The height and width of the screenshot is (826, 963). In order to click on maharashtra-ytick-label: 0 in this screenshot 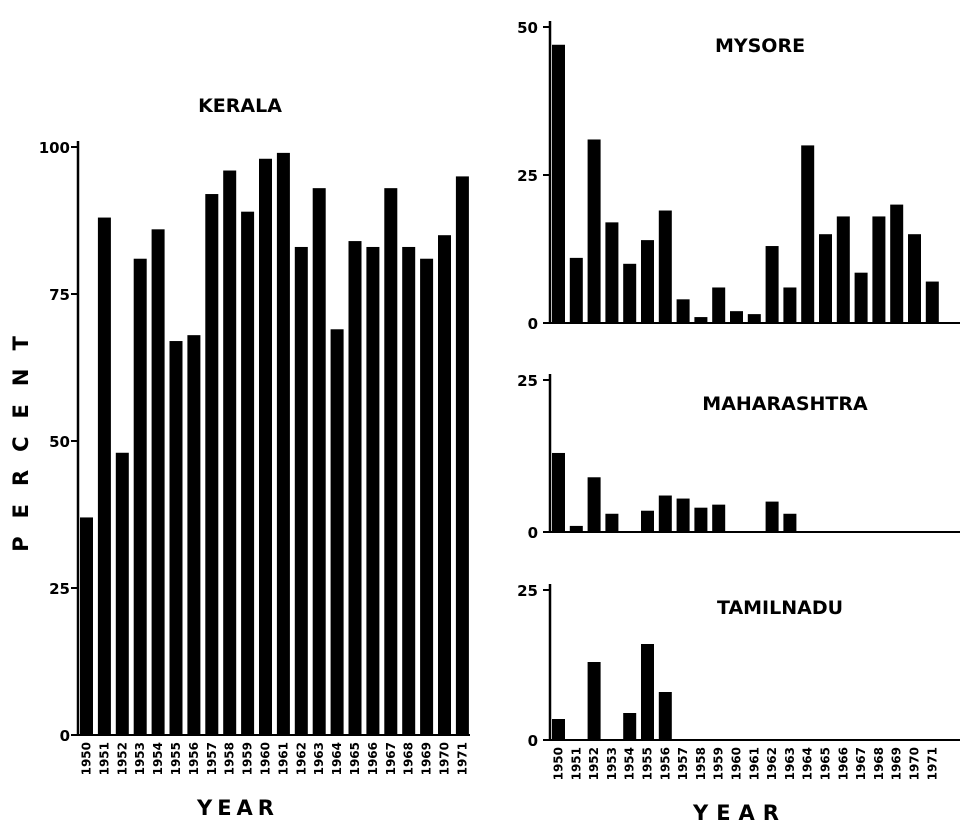, I will do `click(533, 533)`.